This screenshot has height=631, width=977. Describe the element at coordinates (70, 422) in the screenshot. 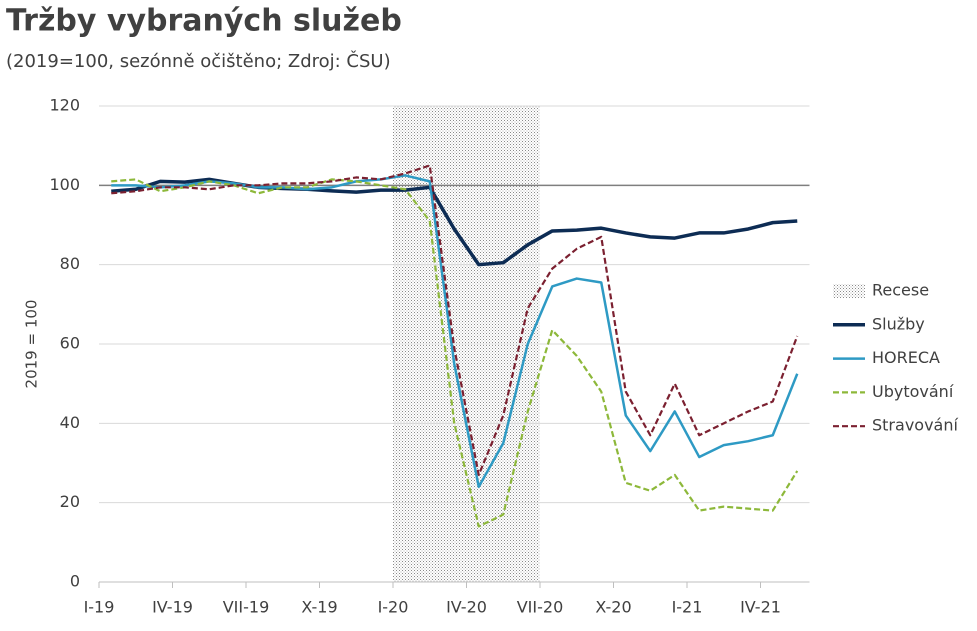

I see `y-tick-label: 40` at that location.